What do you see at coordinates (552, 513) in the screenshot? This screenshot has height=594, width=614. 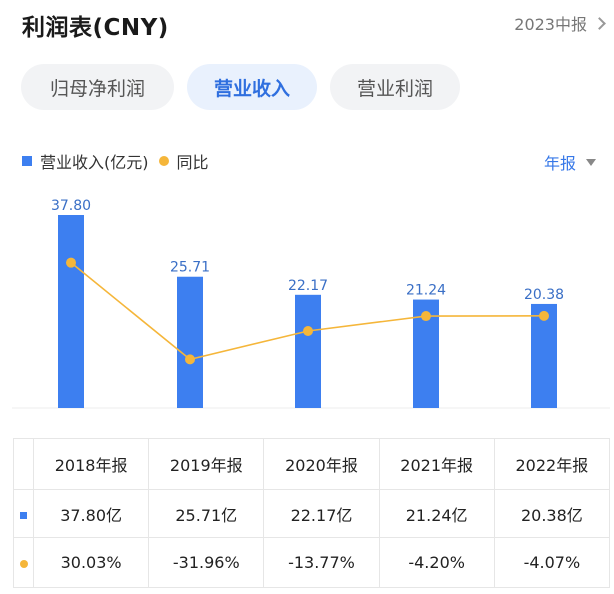 I see `revenue-value: 20.38亿` at bounding box center [552, 513].